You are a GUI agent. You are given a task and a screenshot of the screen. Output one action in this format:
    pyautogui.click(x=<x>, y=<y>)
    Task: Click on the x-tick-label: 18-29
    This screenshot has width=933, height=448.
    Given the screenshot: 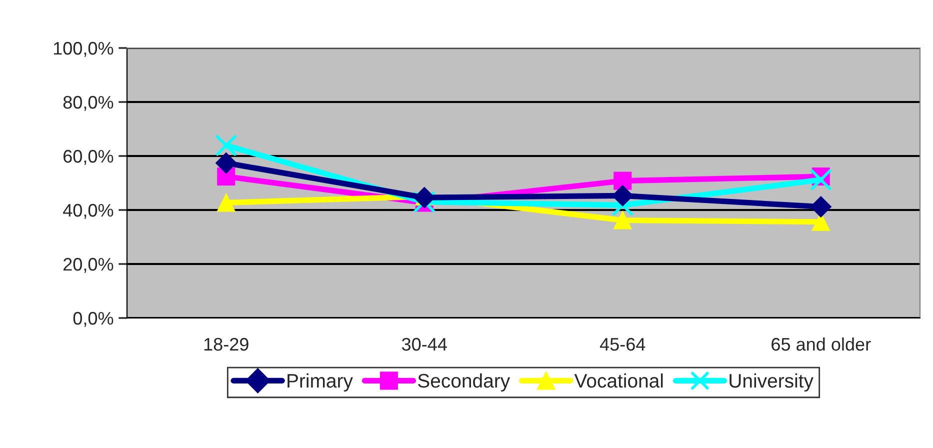 What is the action you would take?
    pyautogui.click(x=226, y=344)
    